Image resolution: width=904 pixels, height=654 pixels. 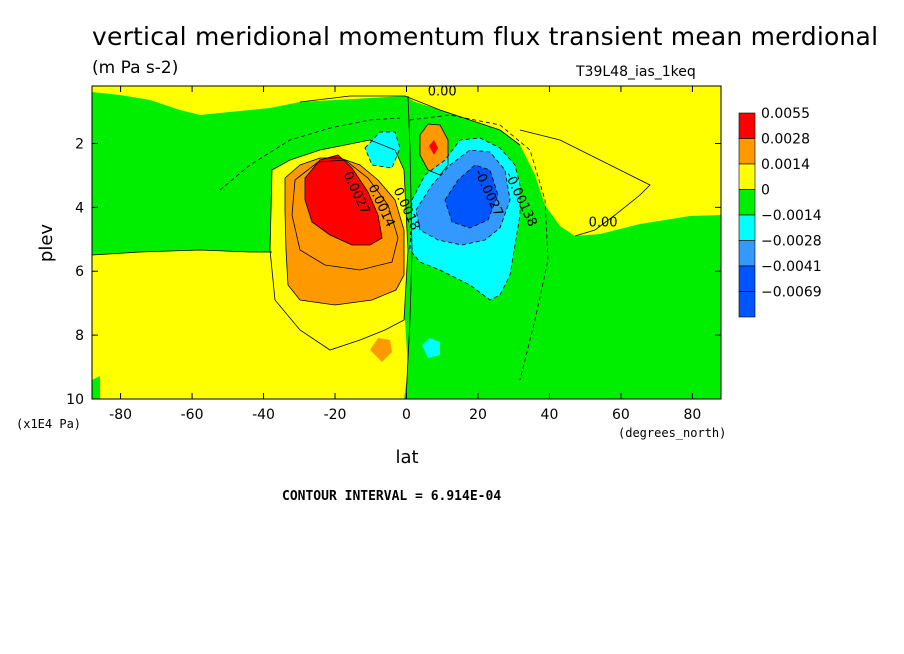 I want to click on contour-upper-right, so click(x=585, y=183).